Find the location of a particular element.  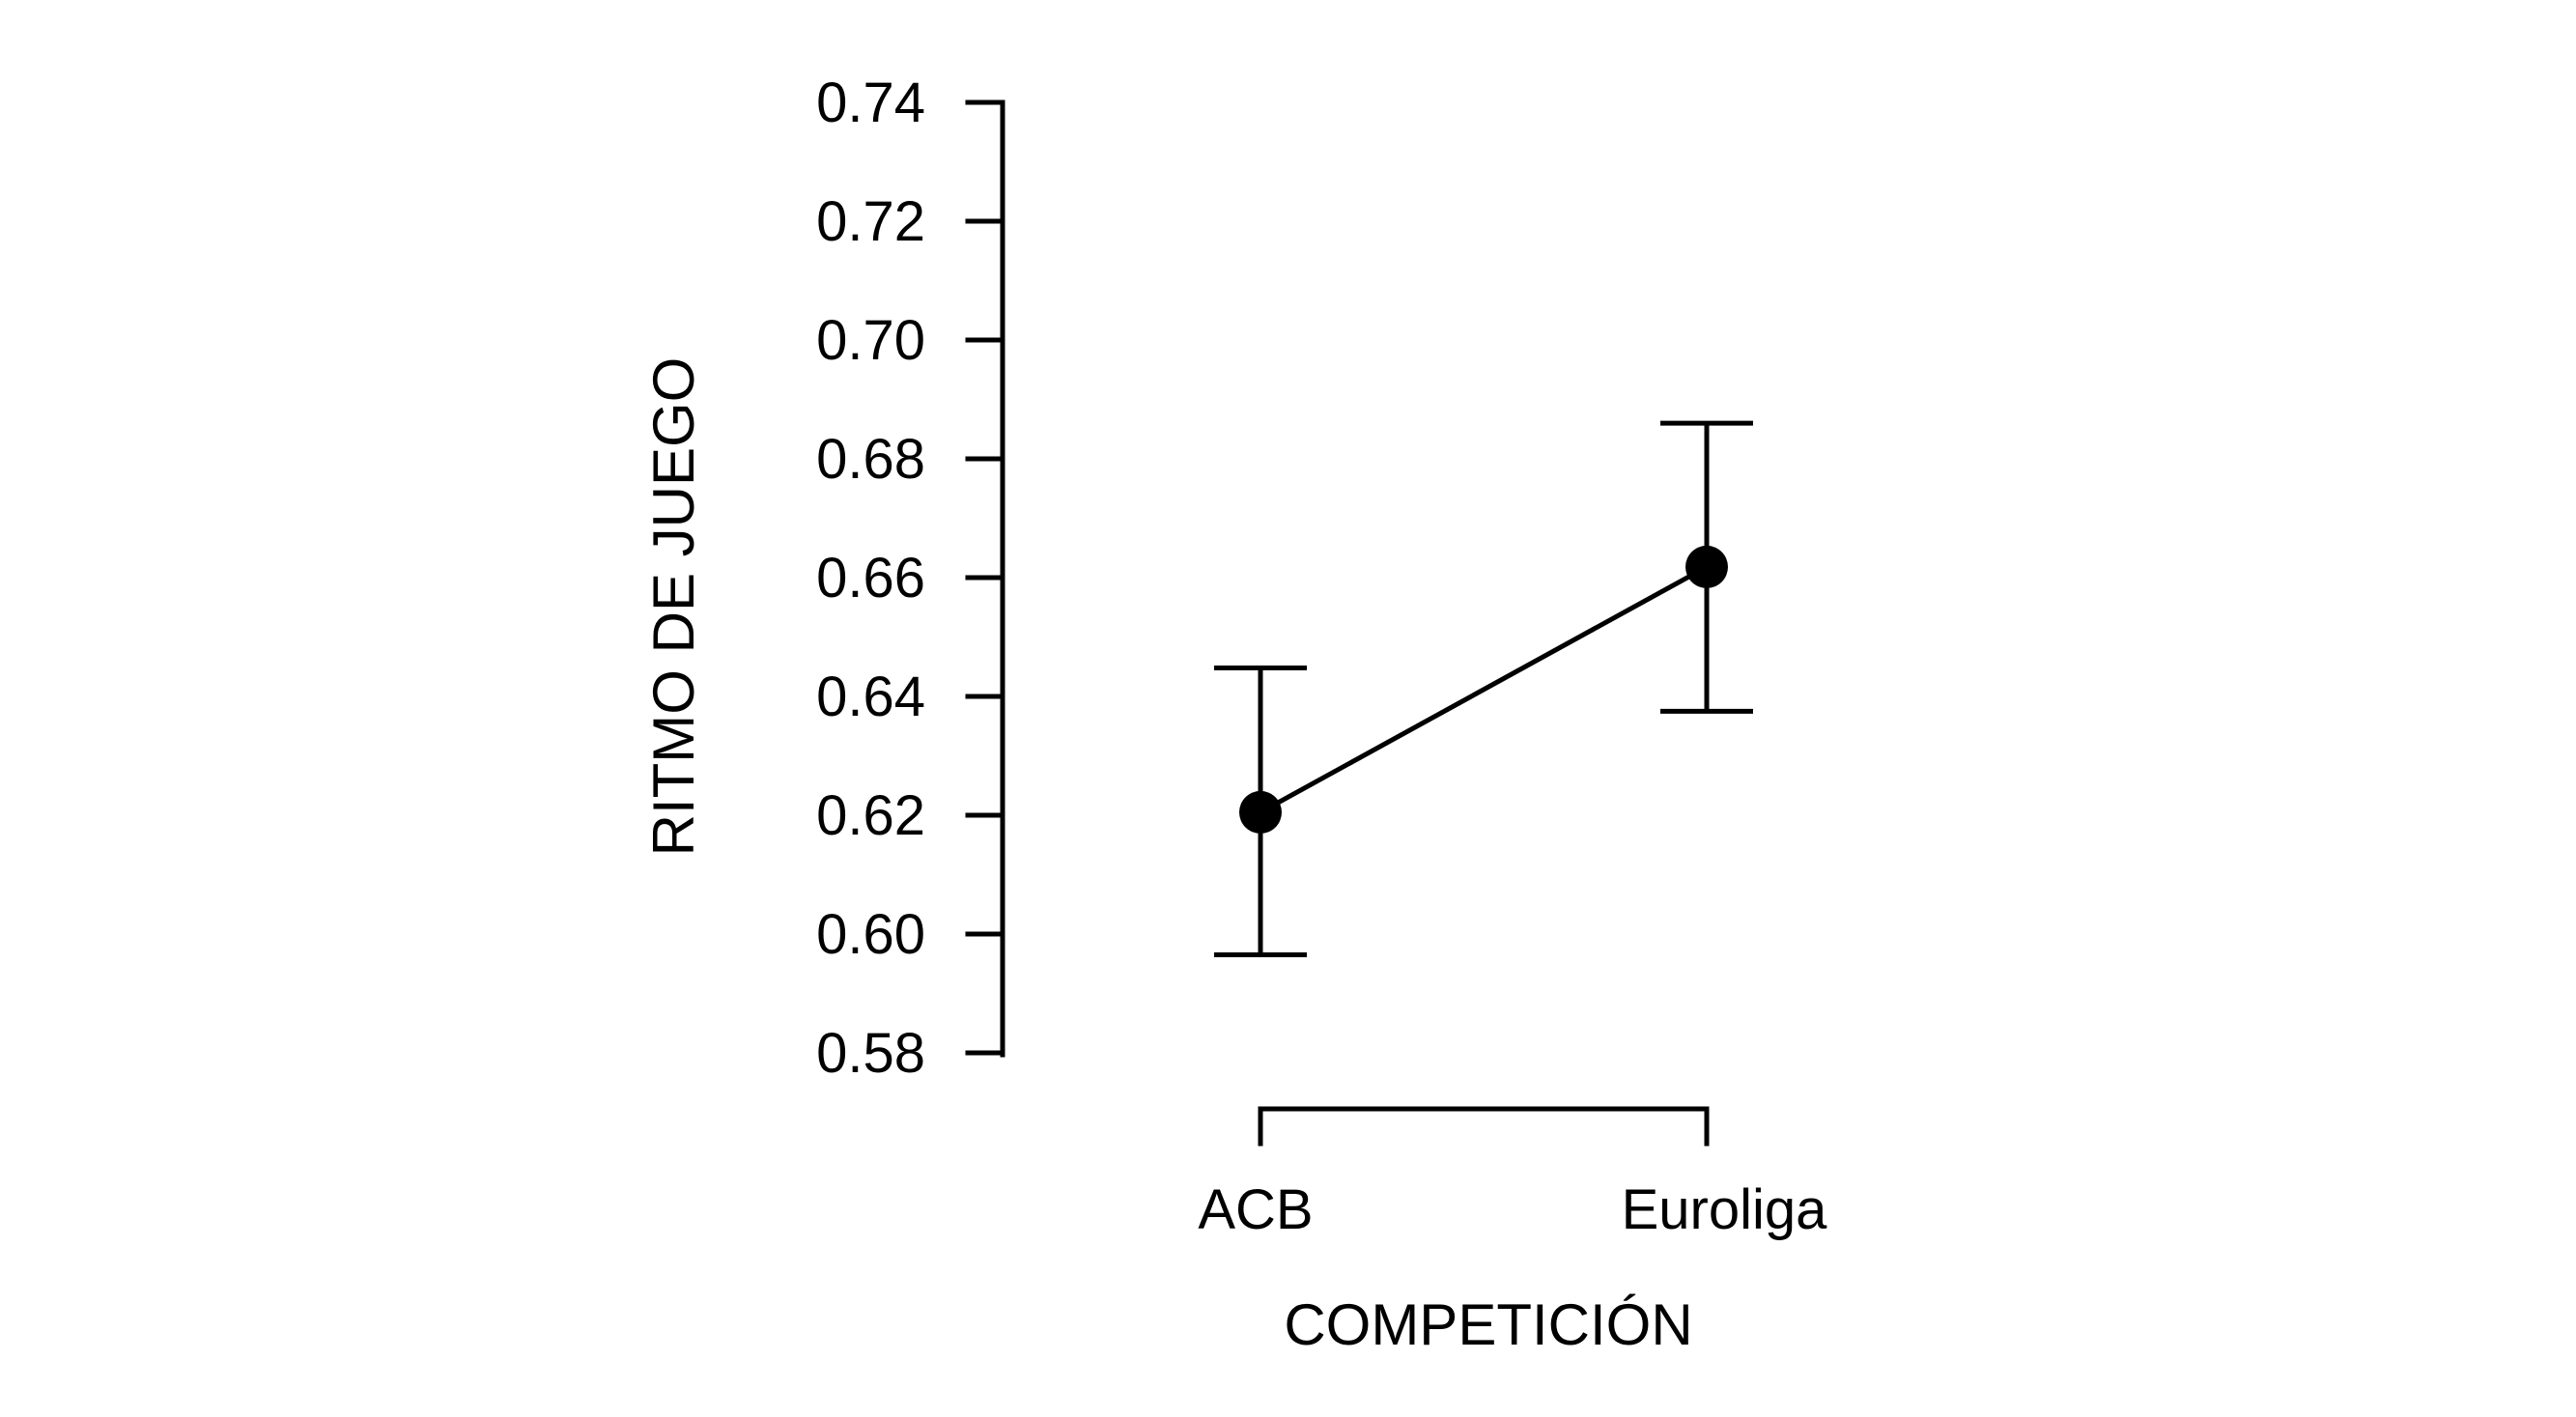

x-axis: ACB Euroliga is located at coordinates (1512, 1173).